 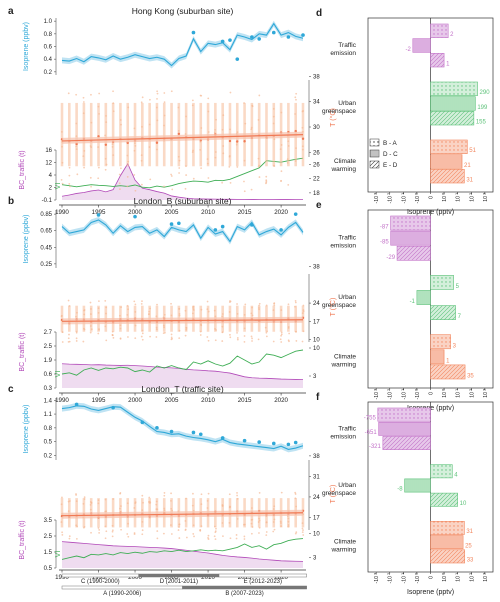 What do you see at coordinates (316, 103) in the screenshot?
I see `temperature-tick: 34` at bounding box center [316, 103].